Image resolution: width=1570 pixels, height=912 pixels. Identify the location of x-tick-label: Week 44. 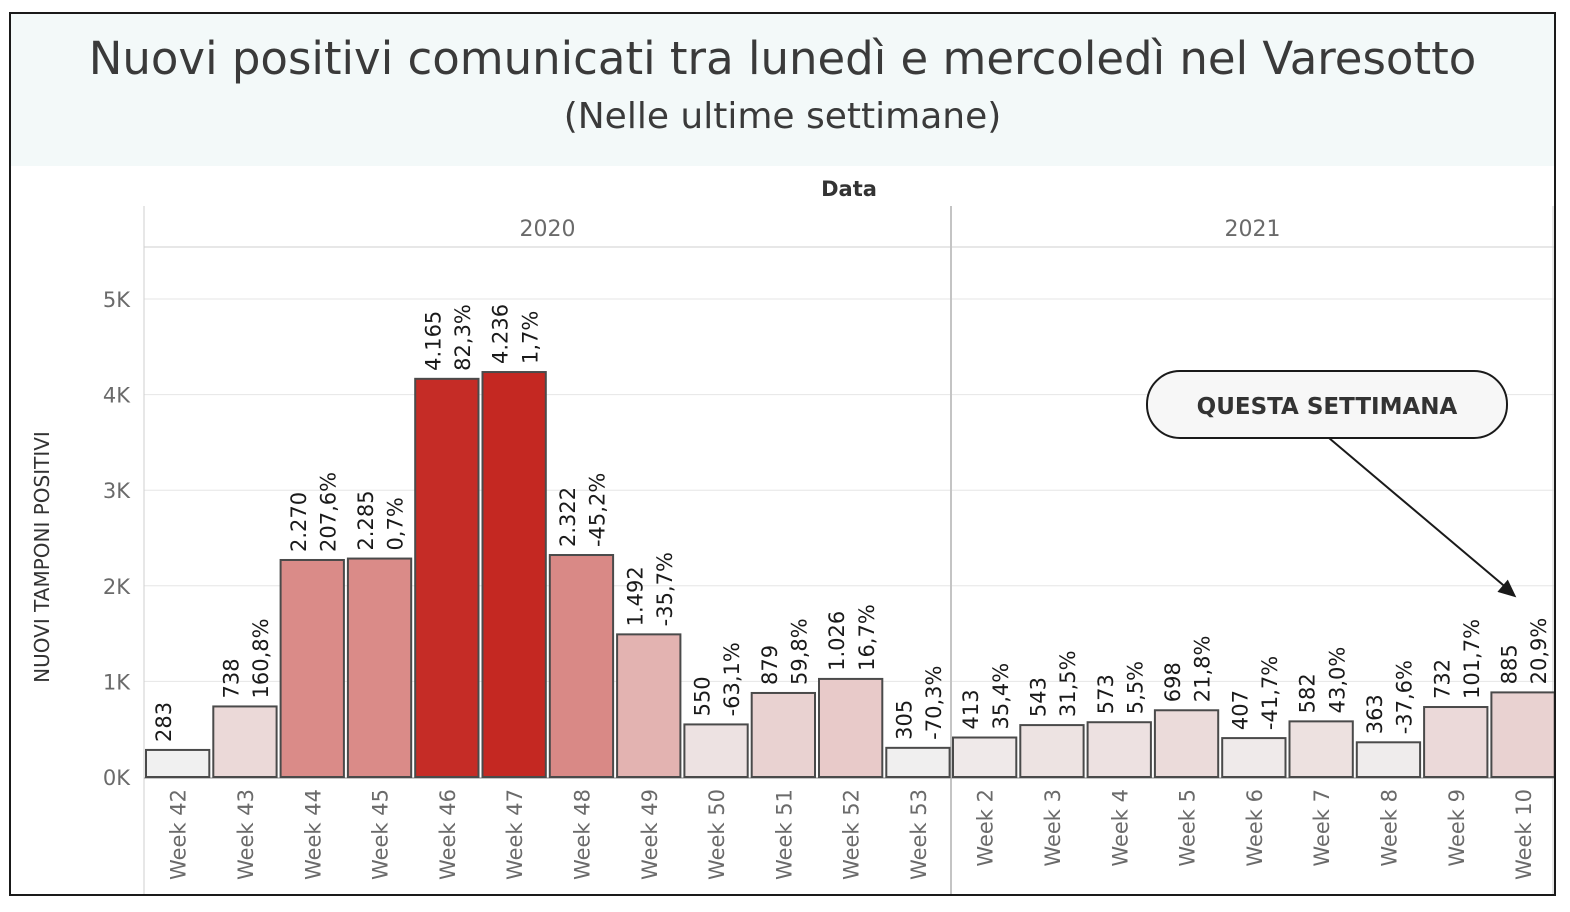
(313, 834).